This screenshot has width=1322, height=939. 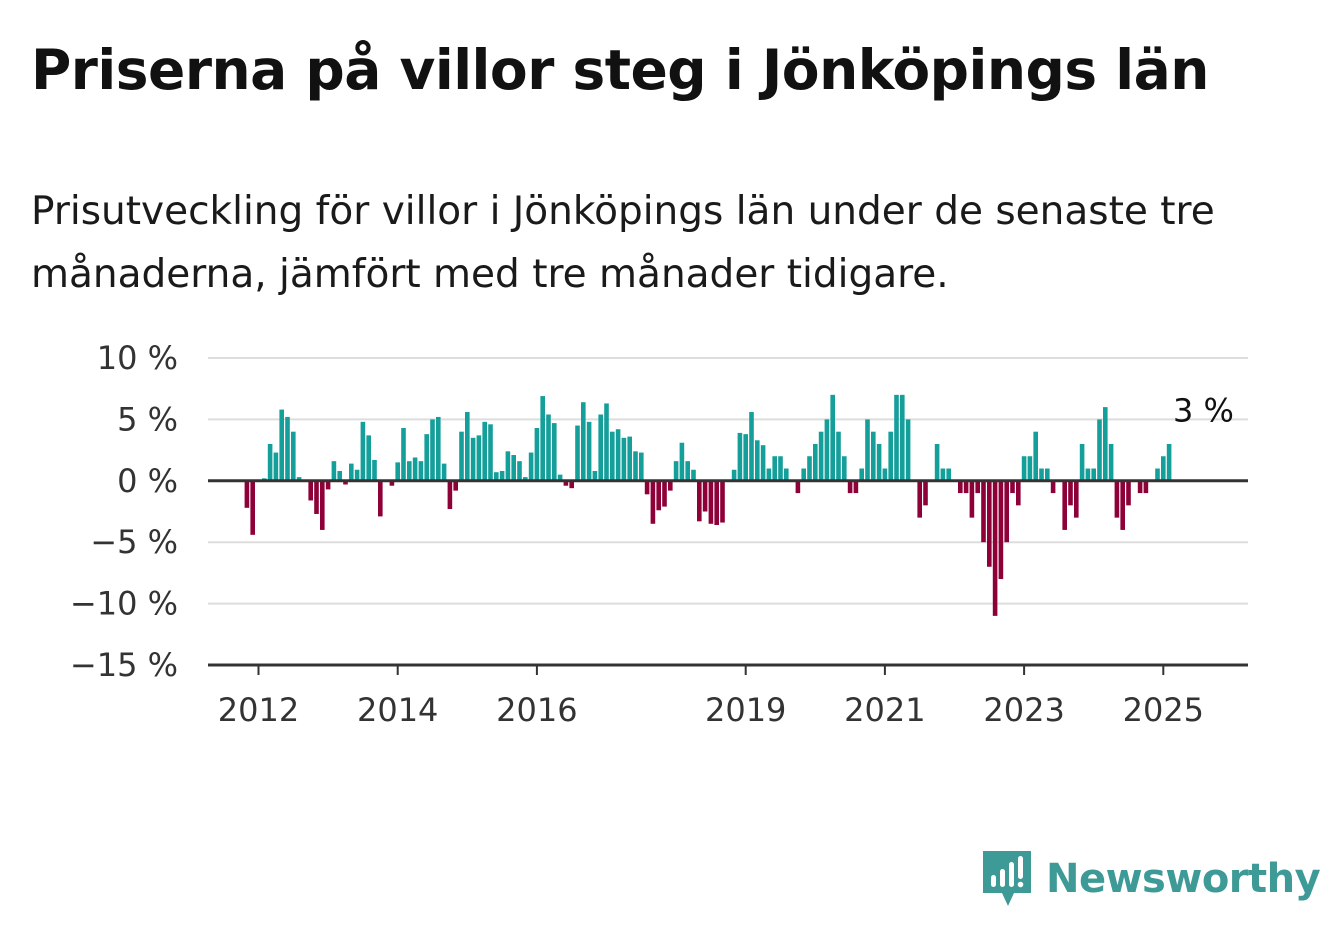 What do you see at coordinates (258, 710) in the screenshot?
I see `x-tick-label: 2012` at bounding box center [258, 710].